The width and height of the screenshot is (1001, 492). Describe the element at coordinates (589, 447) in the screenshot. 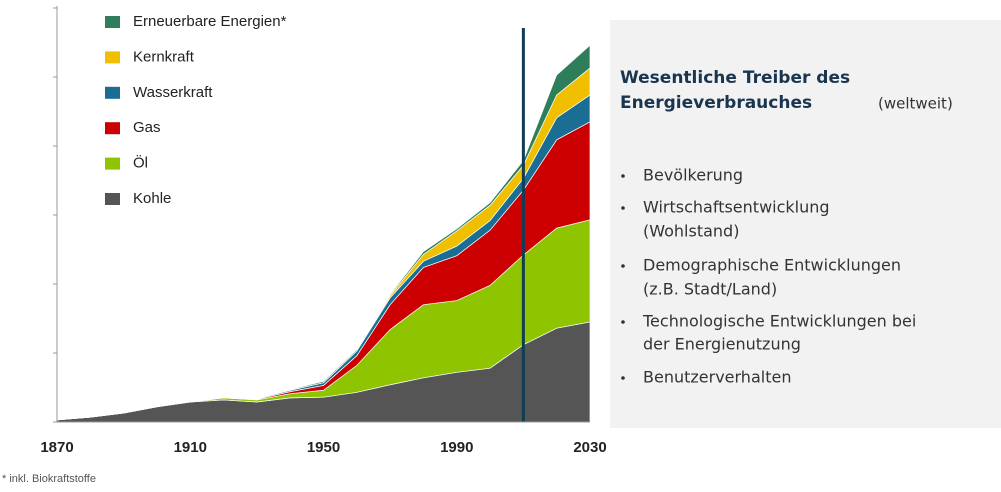

I see `x-tick-label: 2030` at that location.